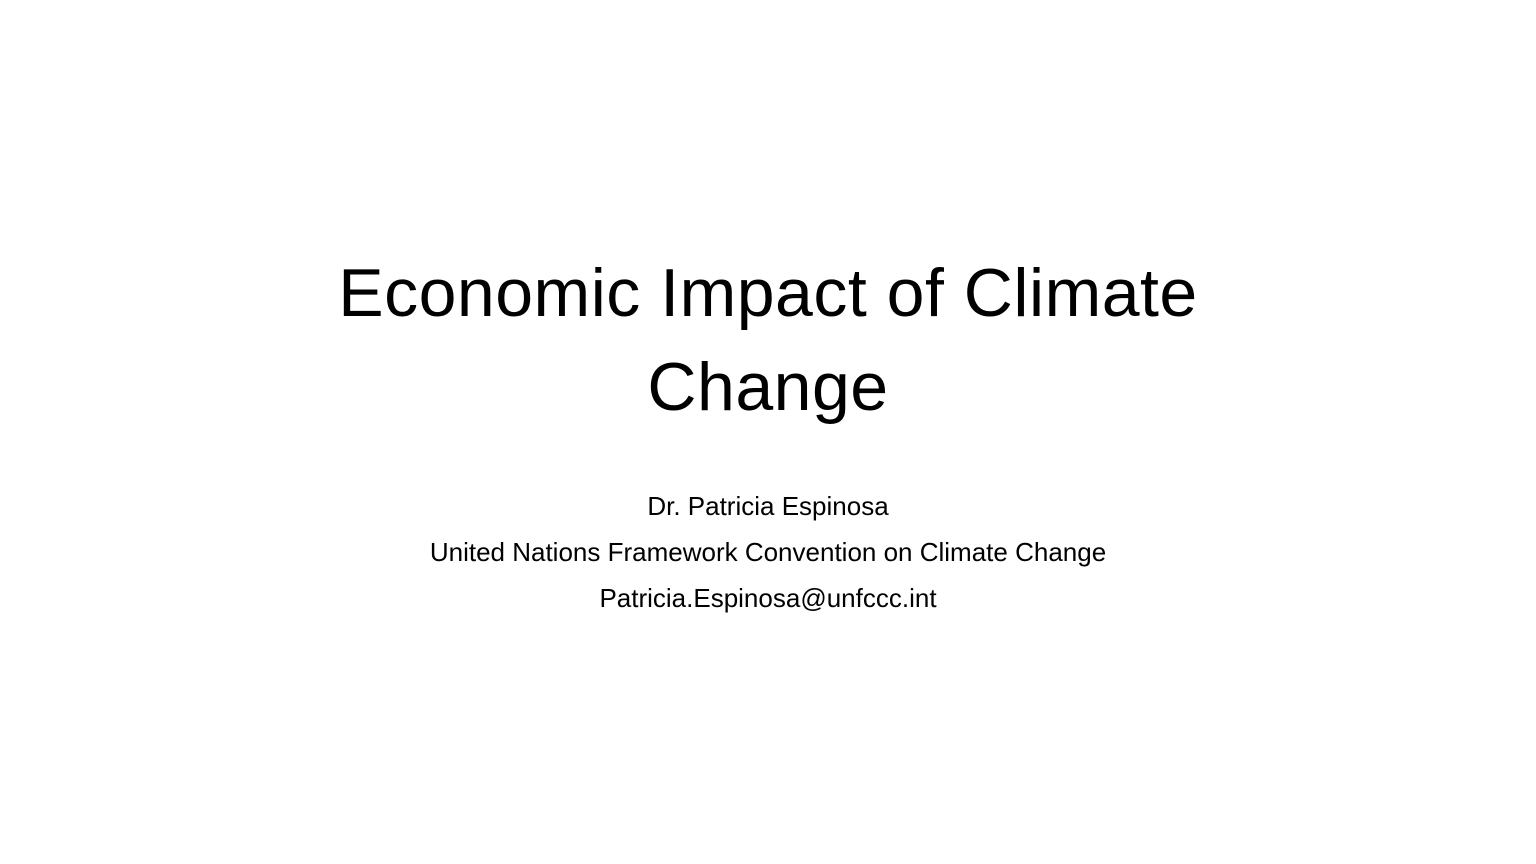 The width and height of the screenshot is (1536, 864). Describe the element at coordinates (768, 340) in the screenshot. I see `slide-title: Economic Impact of Climate Change` at that location.